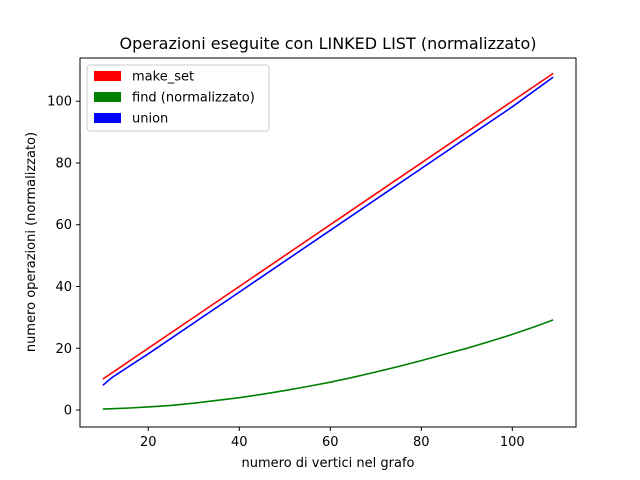 The width and height of the screenshot is (640, 480). Describe the element at coordinates (68, 411) in the screenshot. I see `y-tick-label: 0` at that location.